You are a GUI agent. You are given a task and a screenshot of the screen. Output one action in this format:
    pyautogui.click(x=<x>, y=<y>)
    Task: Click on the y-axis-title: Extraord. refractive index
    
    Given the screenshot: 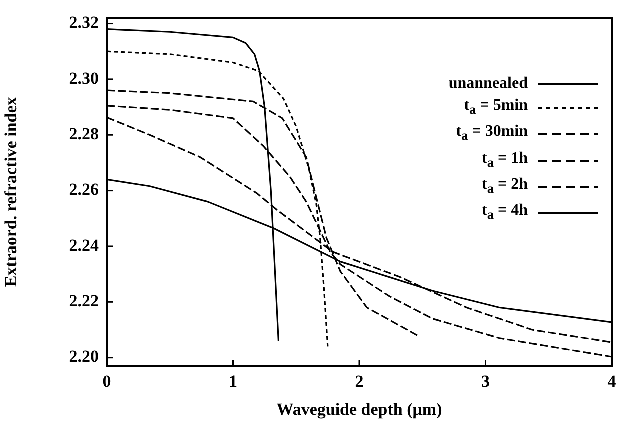 What is the action you would take?
    pyautogui.click(x=11, y=192)
    